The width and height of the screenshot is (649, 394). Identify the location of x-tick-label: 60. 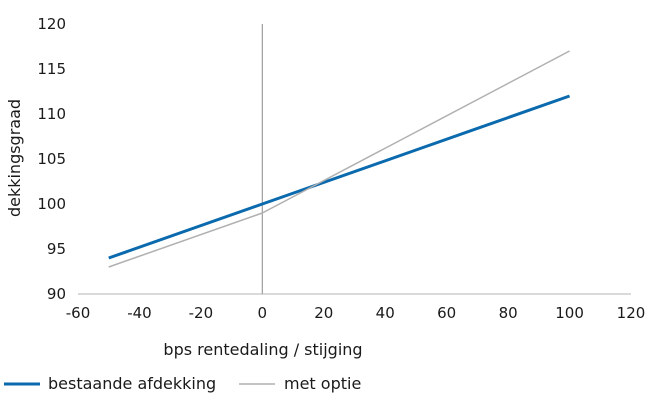
(446, 313).